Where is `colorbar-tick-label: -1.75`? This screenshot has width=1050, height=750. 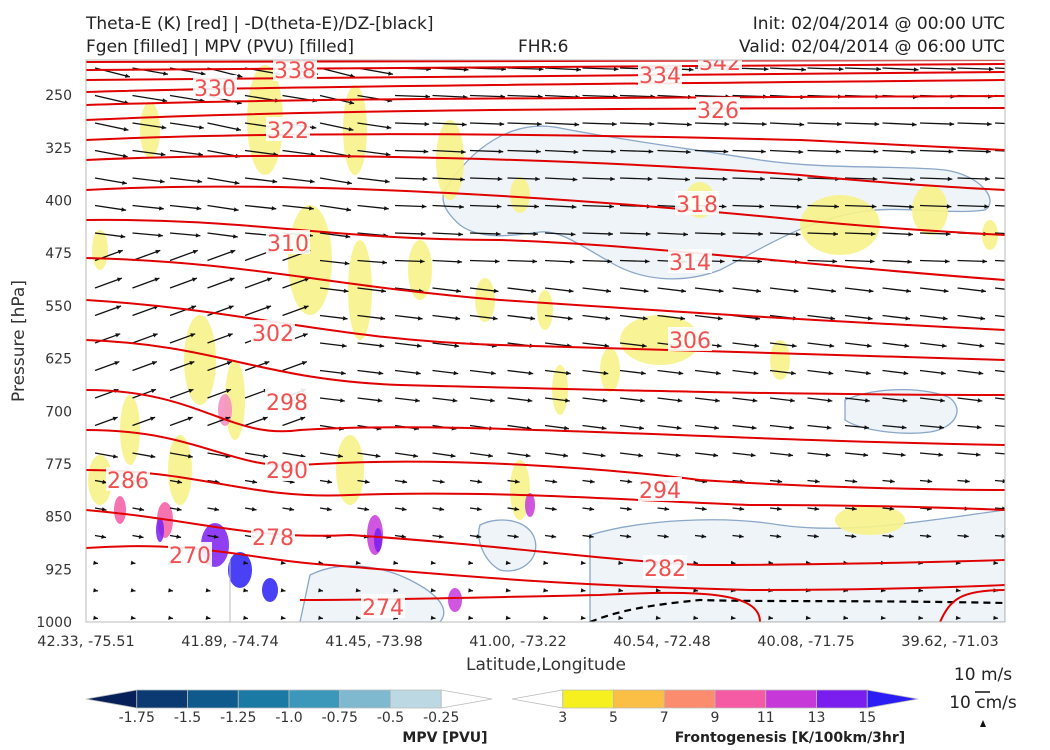
colorbar-tick-label: -1.75 is located at coordinates (137, 718).